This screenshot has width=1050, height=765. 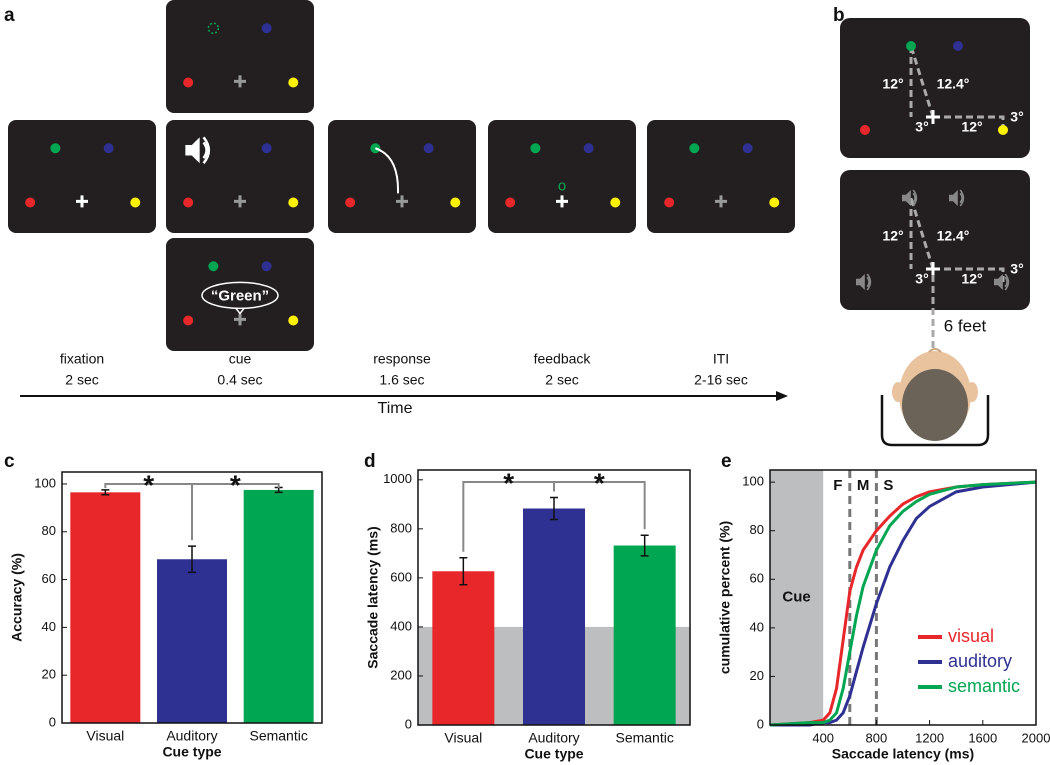 I want to click on y-tick-label: 100, so click(x=45, y=482).